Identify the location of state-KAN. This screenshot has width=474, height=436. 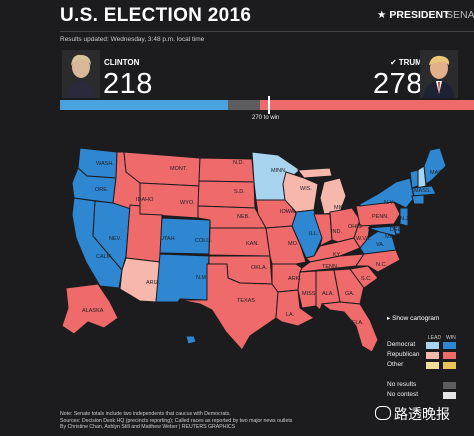
(239, 242).